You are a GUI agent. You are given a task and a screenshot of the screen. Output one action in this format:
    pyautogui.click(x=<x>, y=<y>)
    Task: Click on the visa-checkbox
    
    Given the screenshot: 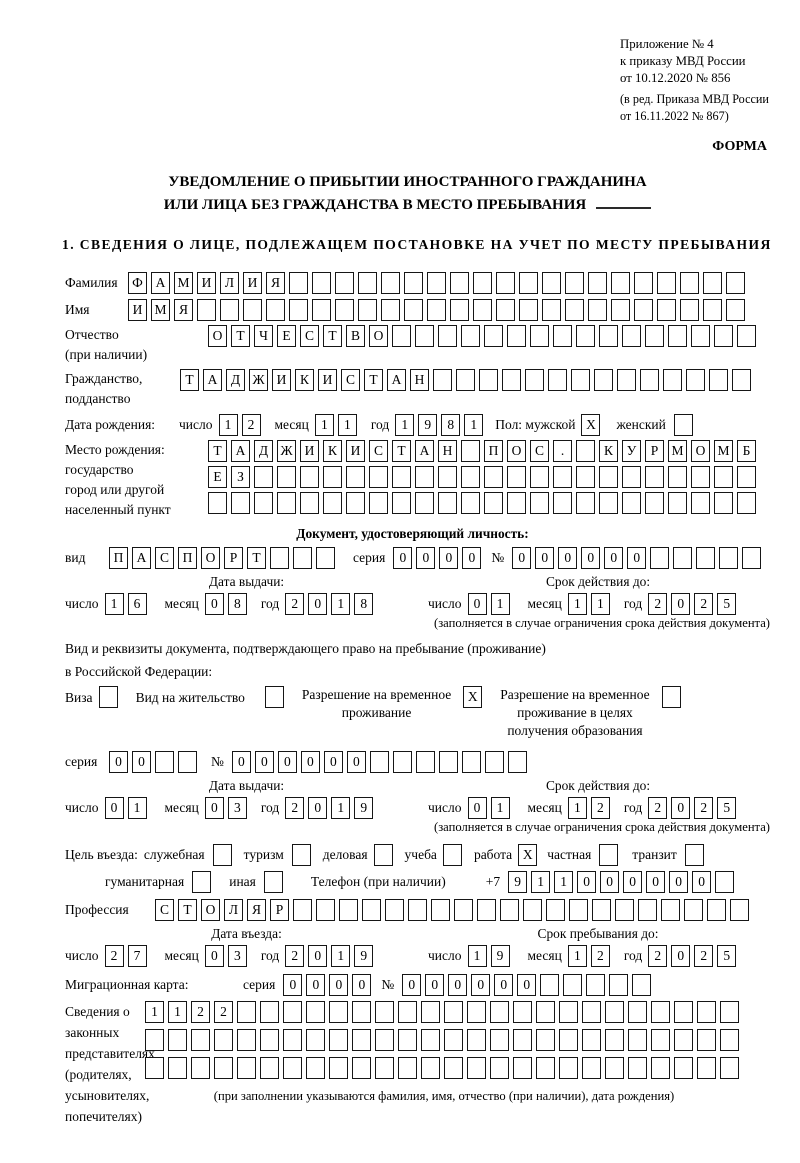 What is the action you would take?
    pyautogui.click(x=110, y=697)
    